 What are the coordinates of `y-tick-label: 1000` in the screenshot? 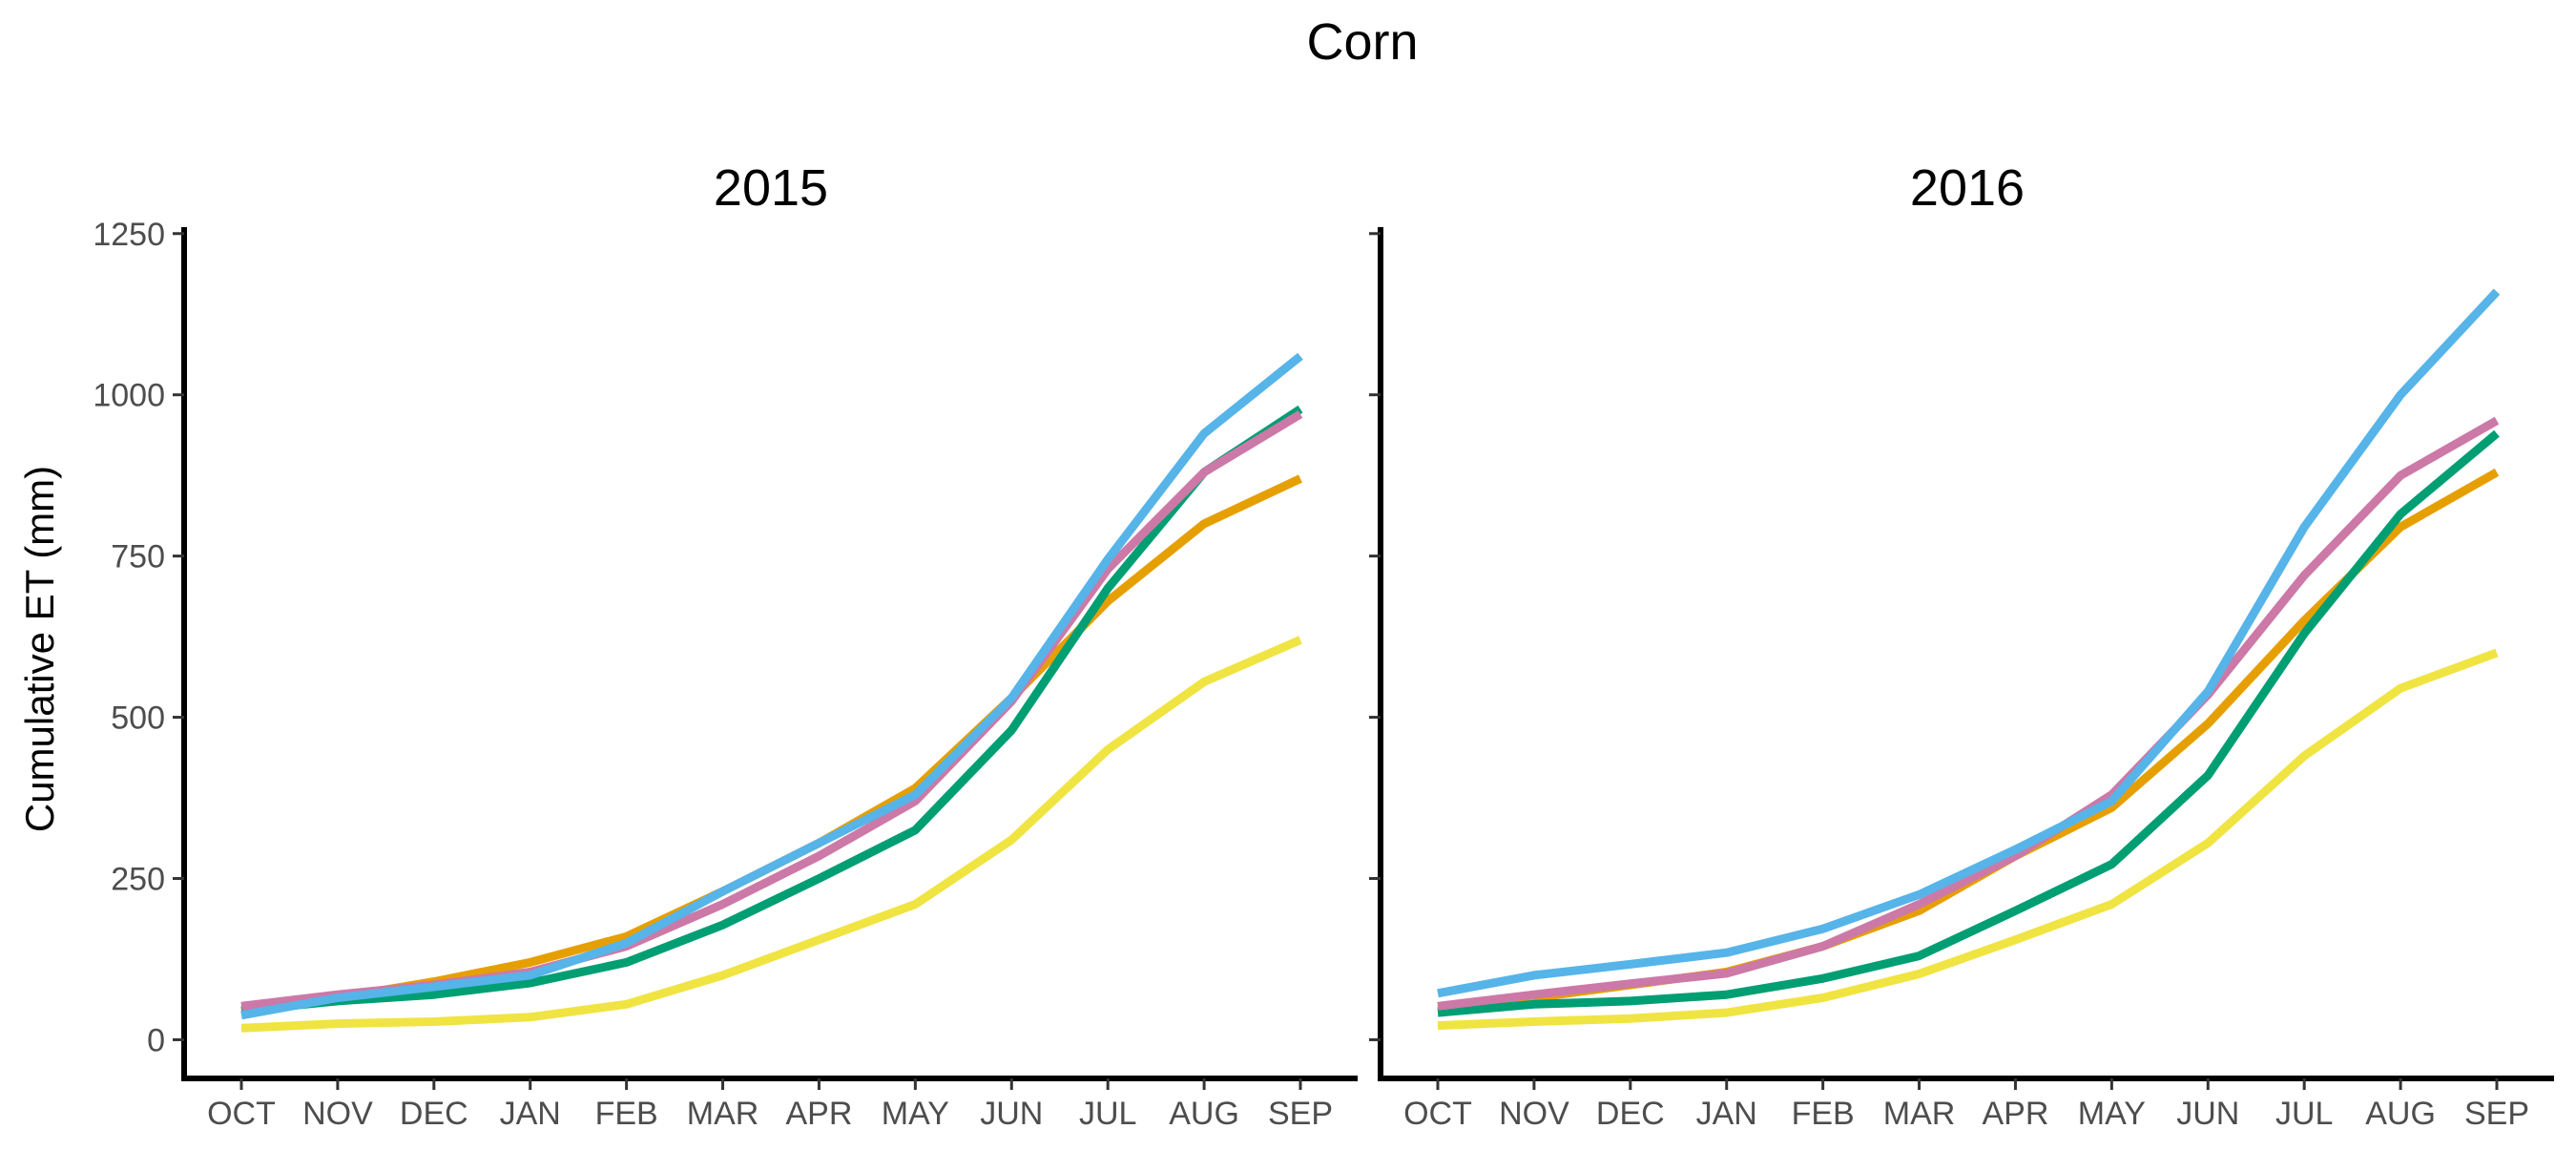 It's located at (129, 396).